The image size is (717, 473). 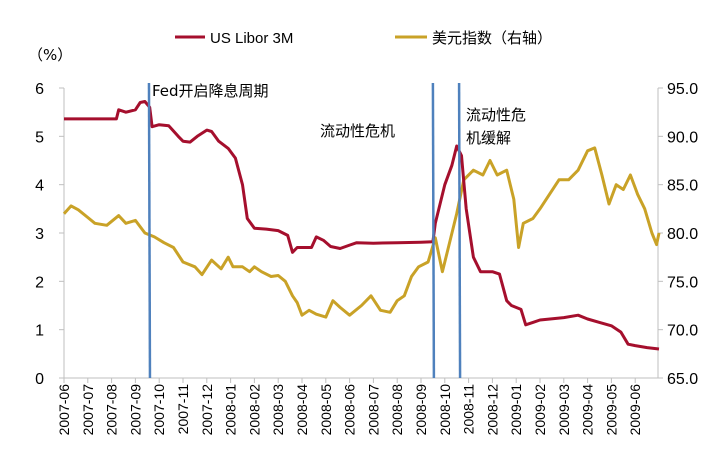 What do you see at coordinates (39, 282) in the screenshot?
I see `y-tick-label: 2` at bounding box center [39, 282].